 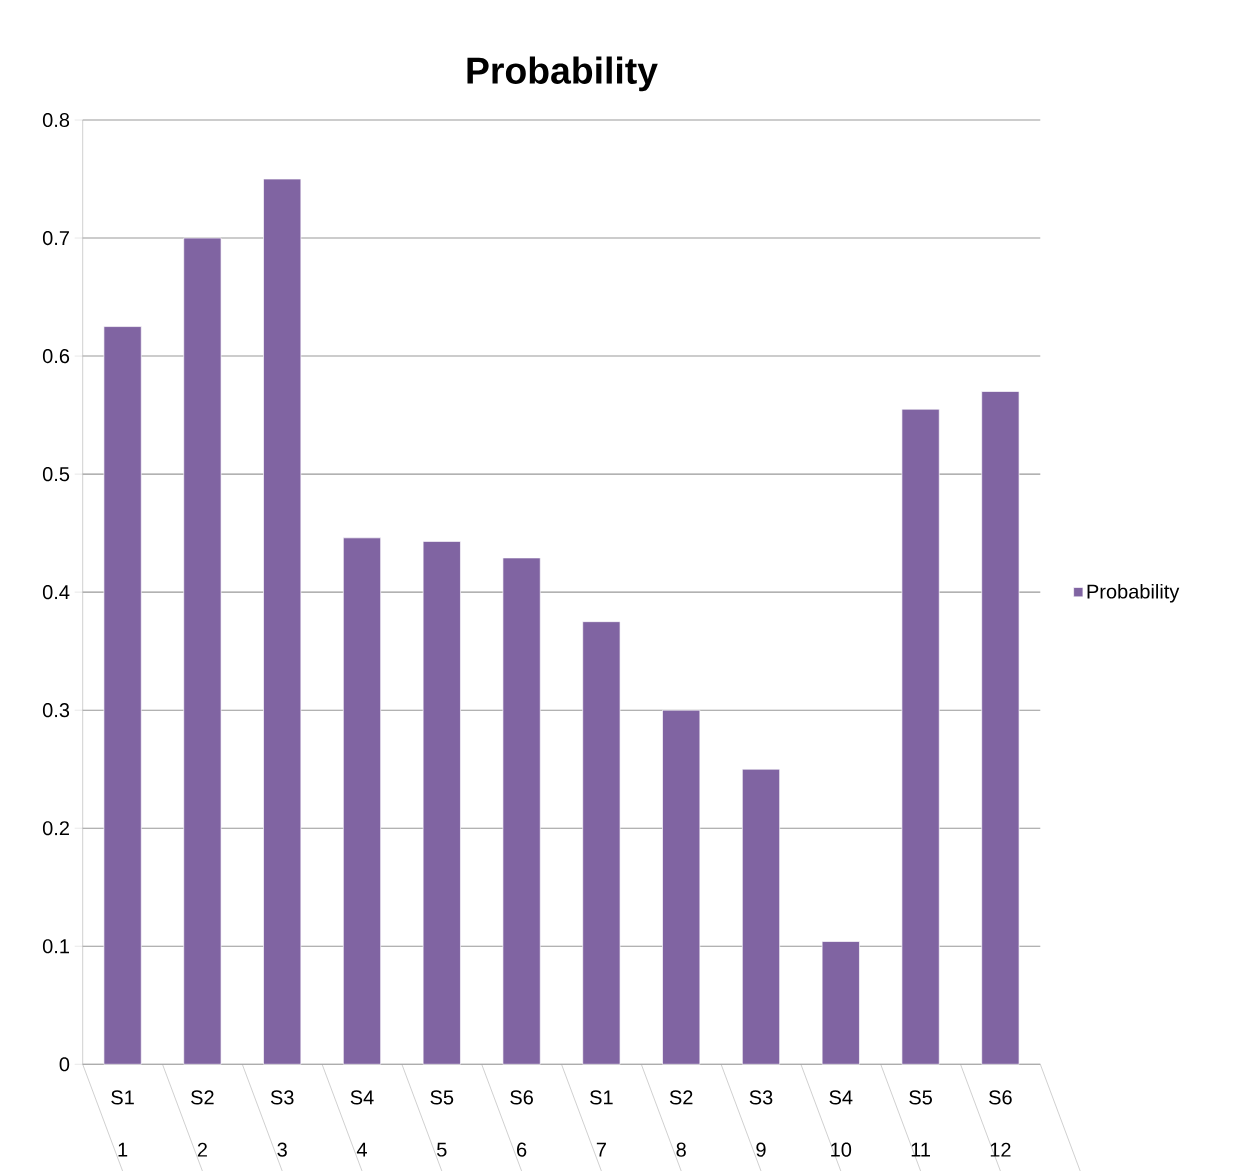 What do you see at coordinates (56, 120) in the screenshot?
I see `y-tick-label: 0.8` at bounding box center [56, 120].